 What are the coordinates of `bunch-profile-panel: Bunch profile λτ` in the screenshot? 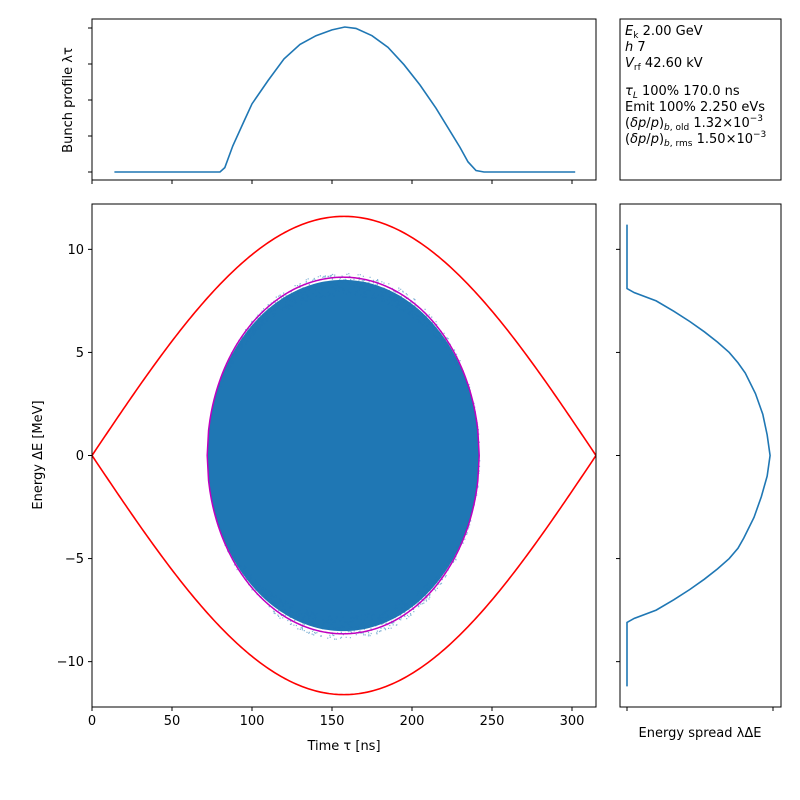 It's located at (329, 101).